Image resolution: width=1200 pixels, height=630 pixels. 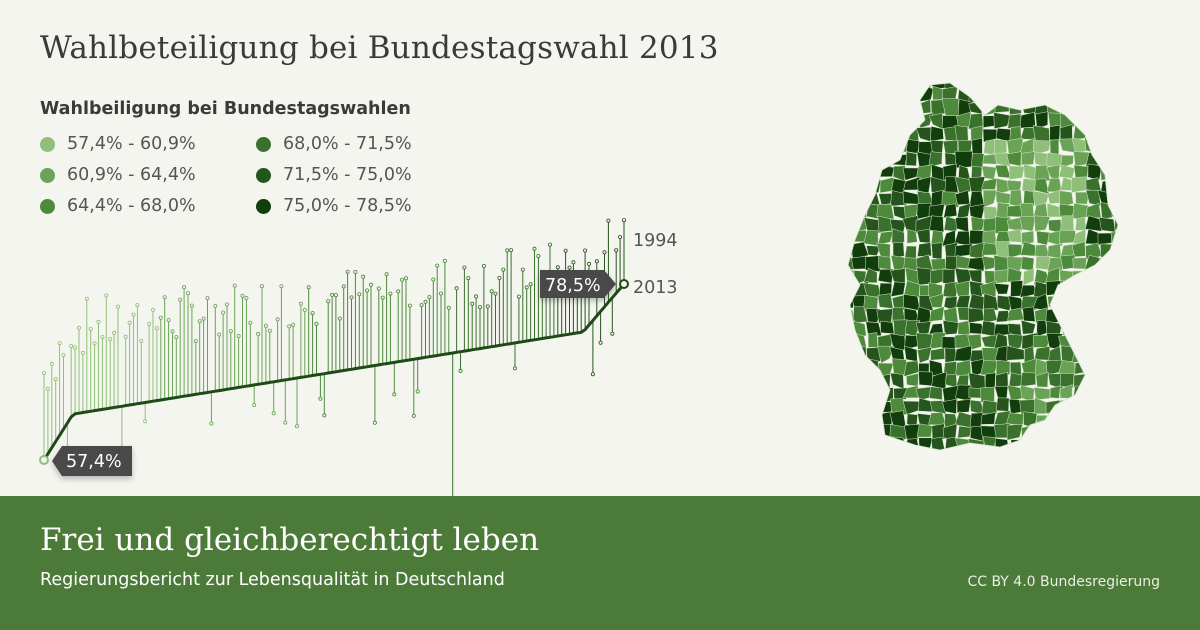 What do you see at coordinates (263, 206) in the screenshot?
I see `legend-swatch` at bounding box center [263, 206].